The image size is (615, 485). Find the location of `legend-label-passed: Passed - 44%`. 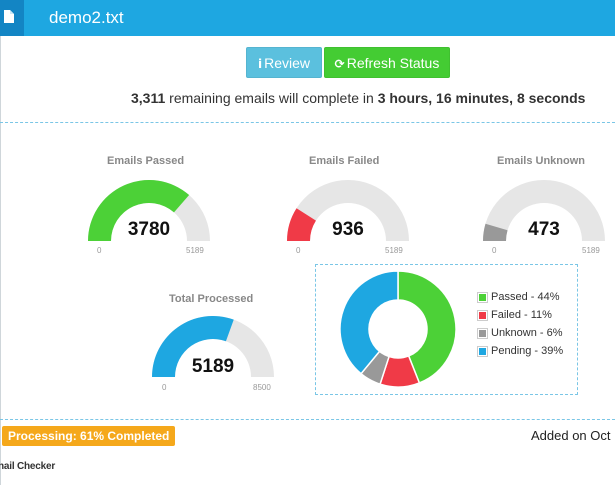

legend-label-passed: Passed - 44% is located at coordinates (525, 297).